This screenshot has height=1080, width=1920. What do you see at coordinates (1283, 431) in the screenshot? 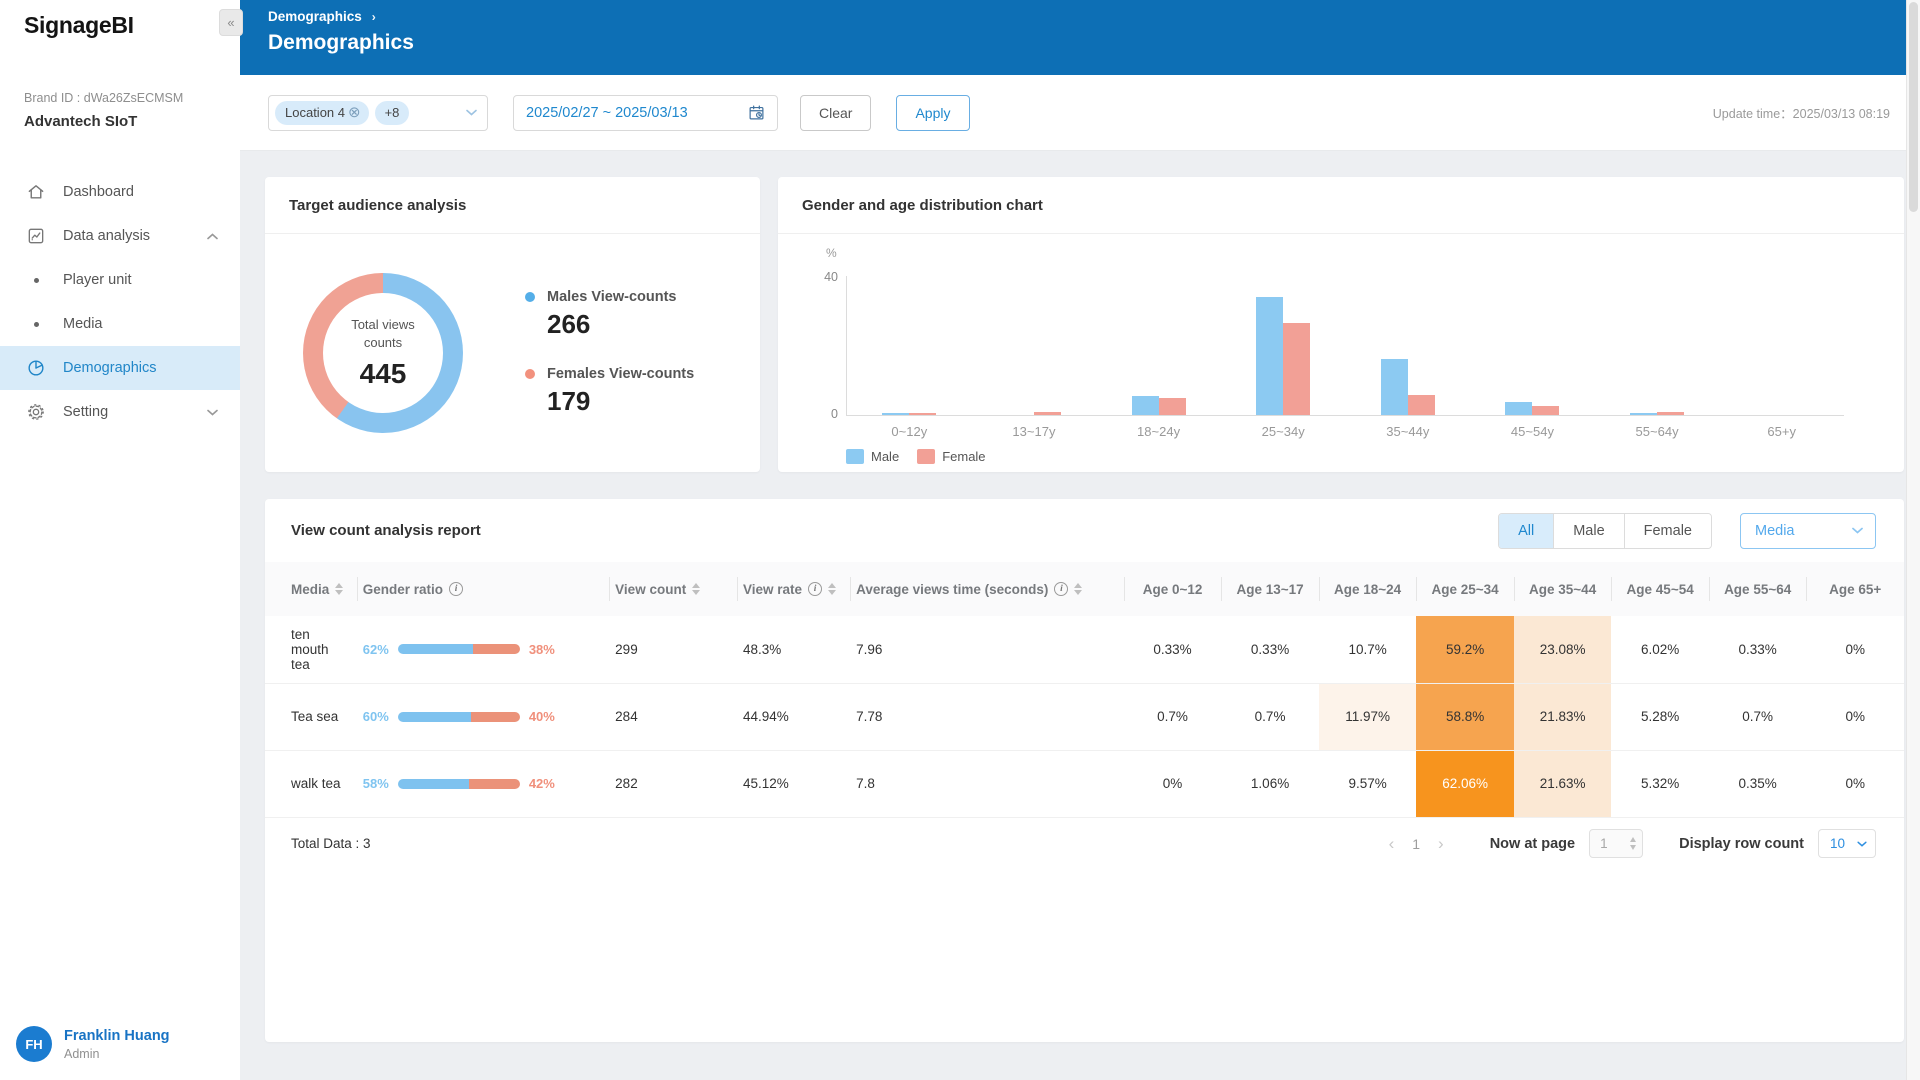
I see `category-label: 25~34y` at bounding box center [1283, 431].